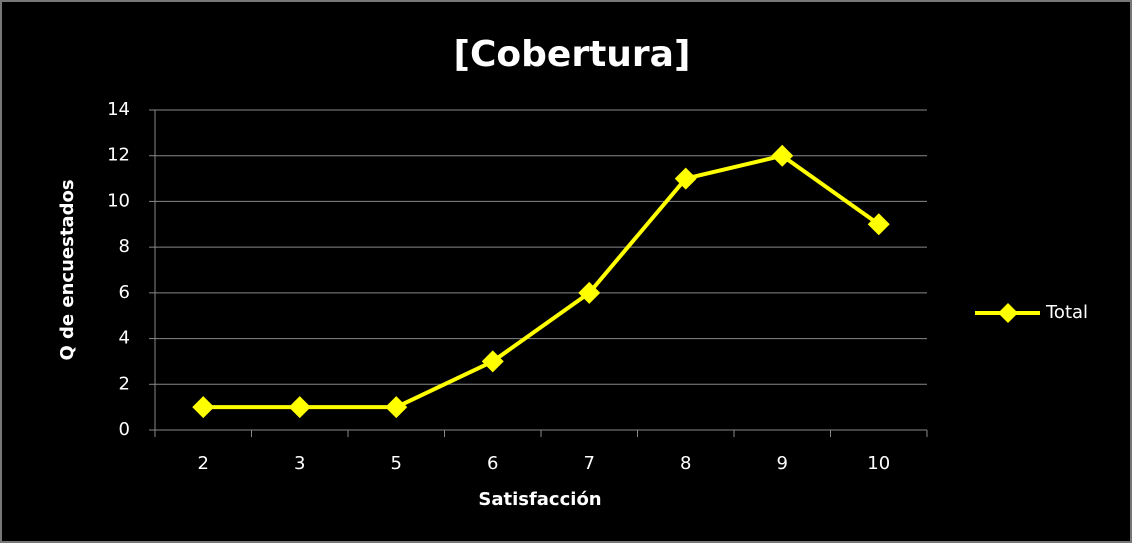 The image size is (1132, 543). What do you see at coordinates (124, 383) in the screenshot?
I see `y-tick-label: 2` at bounding box center [124, 383].